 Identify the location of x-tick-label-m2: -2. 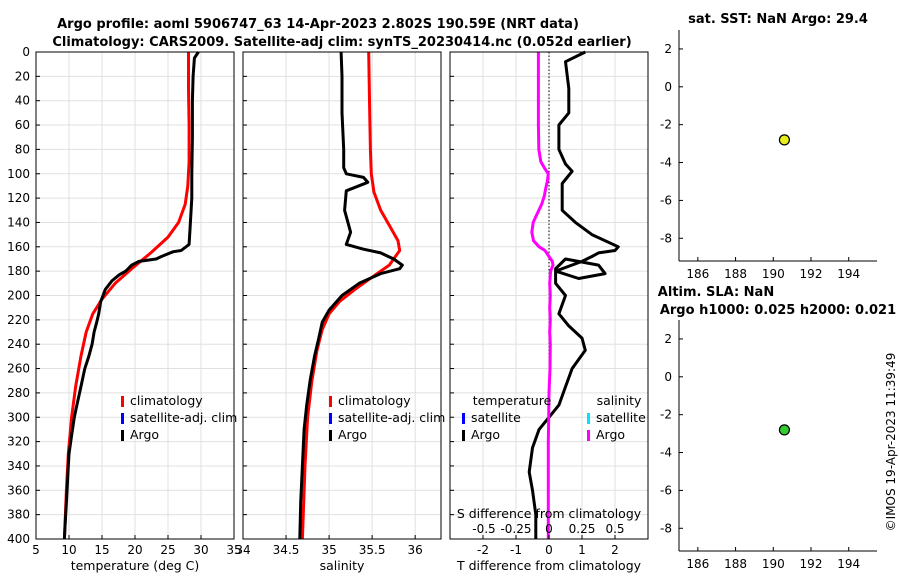
(483, 550).